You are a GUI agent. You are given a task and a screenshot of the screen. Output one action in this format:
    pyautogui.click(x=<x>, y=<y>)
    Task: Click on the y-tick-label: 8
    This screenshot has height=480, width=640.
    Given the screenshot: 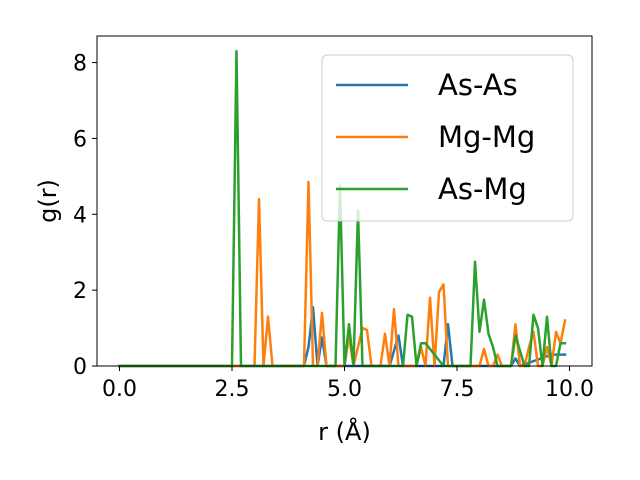 What is the action you would take?
    pyautogui.click(x=80, y=64)
    